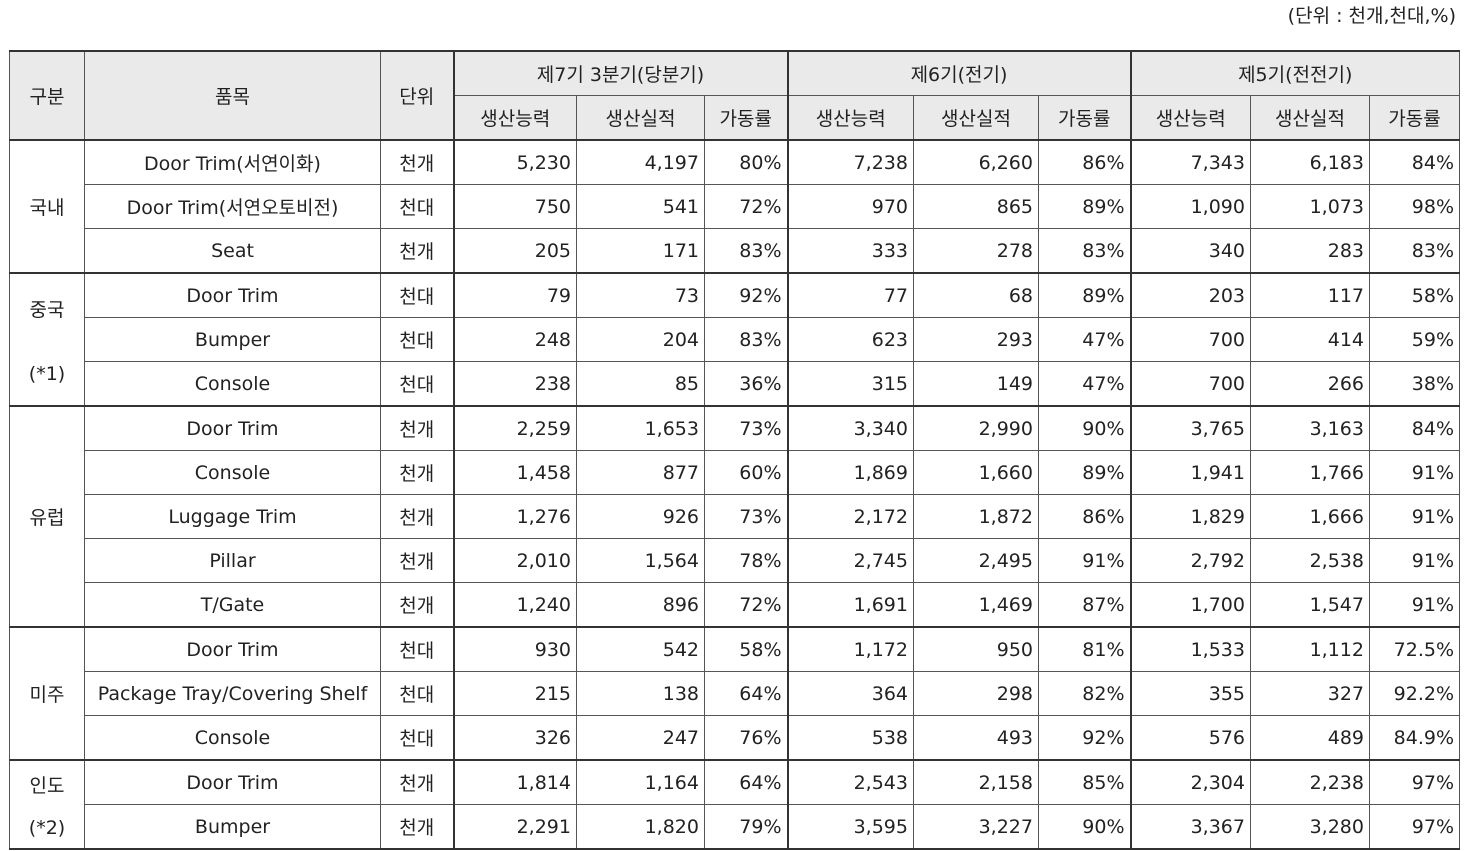 Image resolution: width=1470 pixels, height=851 pixels. Describe the element at coordinates (976, 162) in the screenshot. I see `output-cell: 6,260` at that location.